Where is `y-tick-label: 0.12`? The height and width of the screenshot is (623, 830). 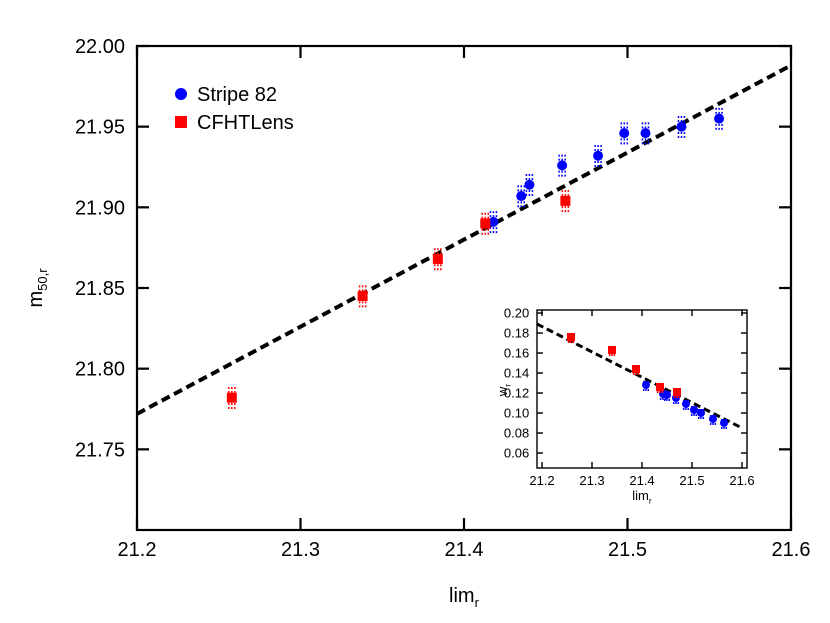
y-tick-label: 0.12 is located at coordinates (516, 393).